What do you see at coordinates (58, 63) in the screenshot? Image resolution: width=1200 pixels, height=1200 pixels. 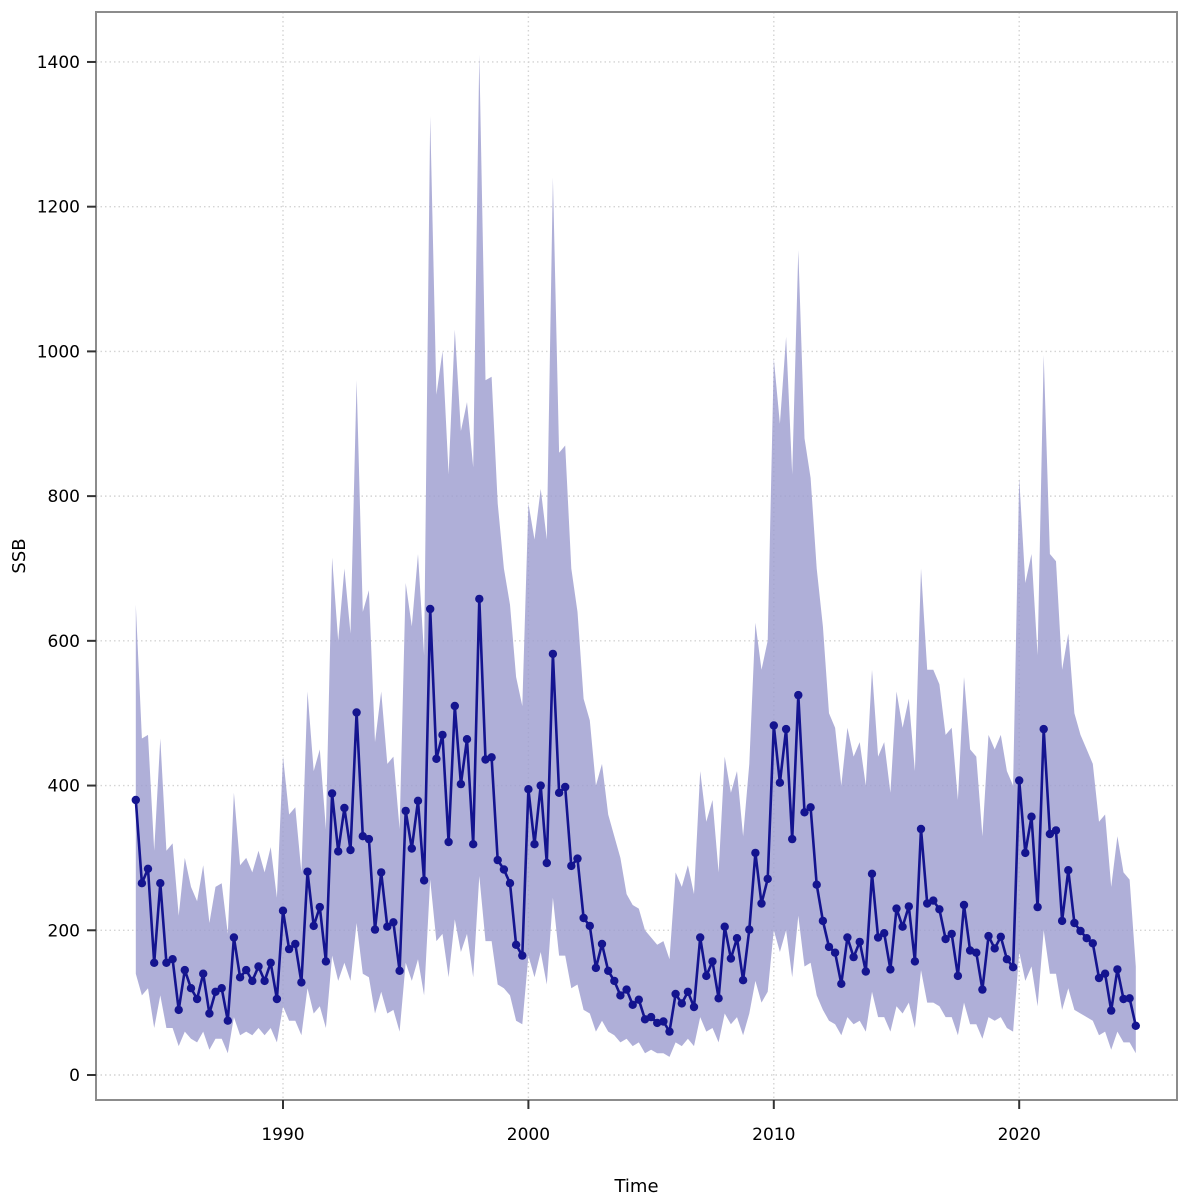 I see `y-tick-label: 1400` at bounding box center [58, 63].